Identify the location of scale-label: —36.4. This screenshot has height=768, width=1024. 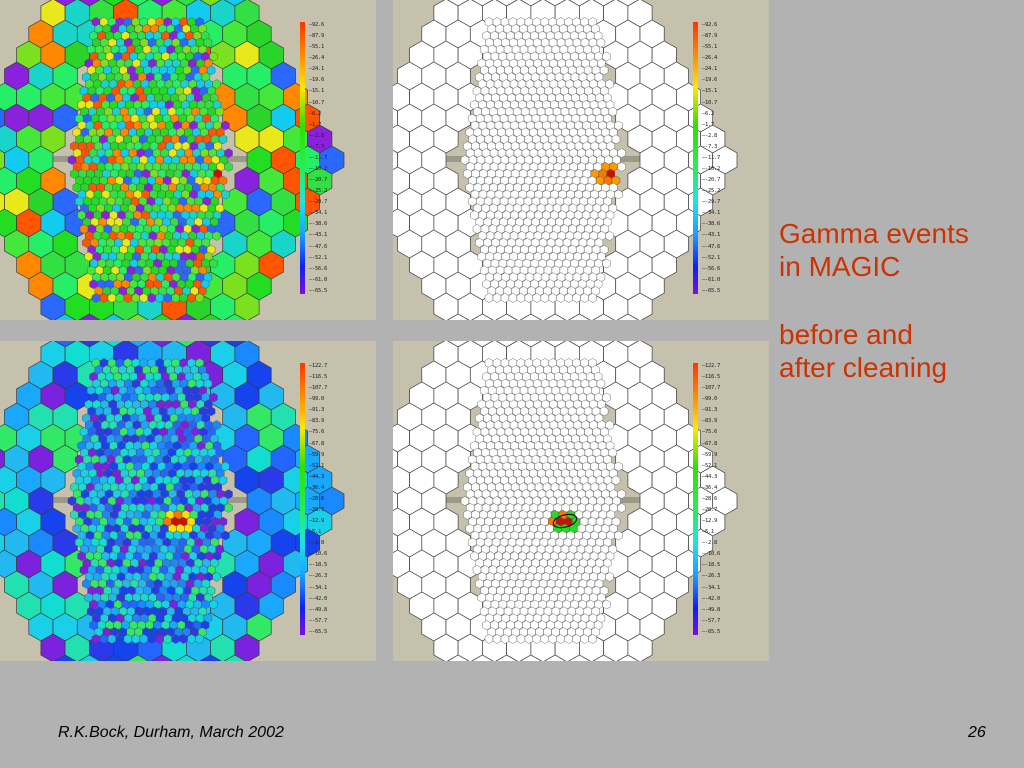
(317, 487).